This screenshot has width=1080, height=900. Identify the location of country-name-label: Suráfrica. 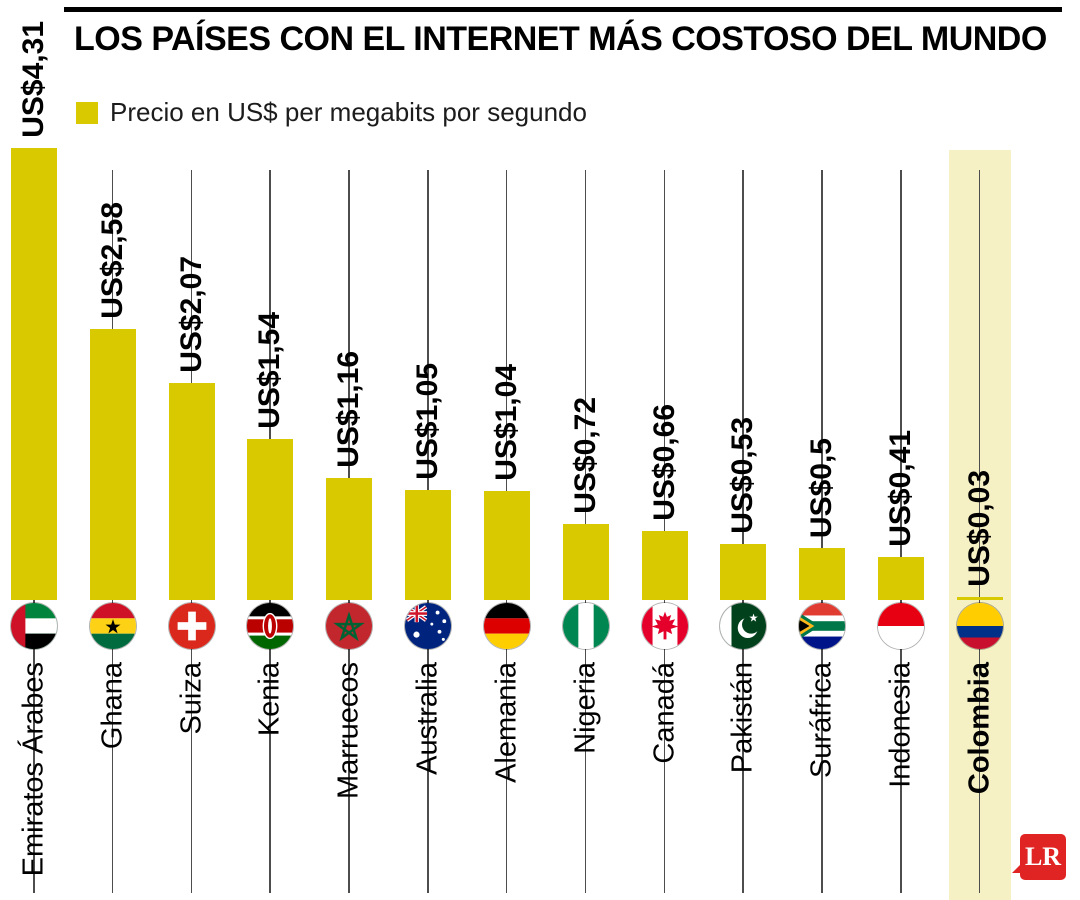
(821, 720).